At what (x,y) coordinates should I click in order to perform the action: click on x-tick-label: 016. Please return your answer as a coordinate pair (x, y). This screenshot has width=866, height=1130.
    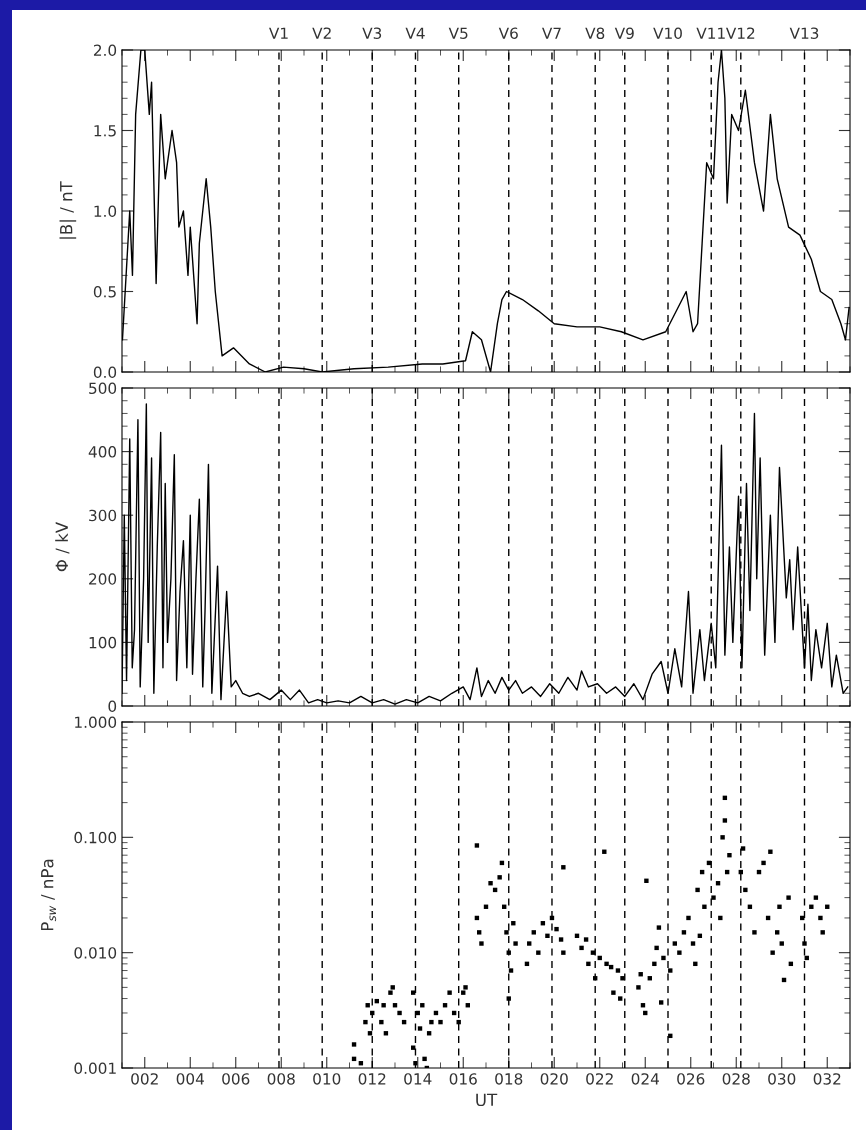
    Looking at the image, I should click on (463, 1079).